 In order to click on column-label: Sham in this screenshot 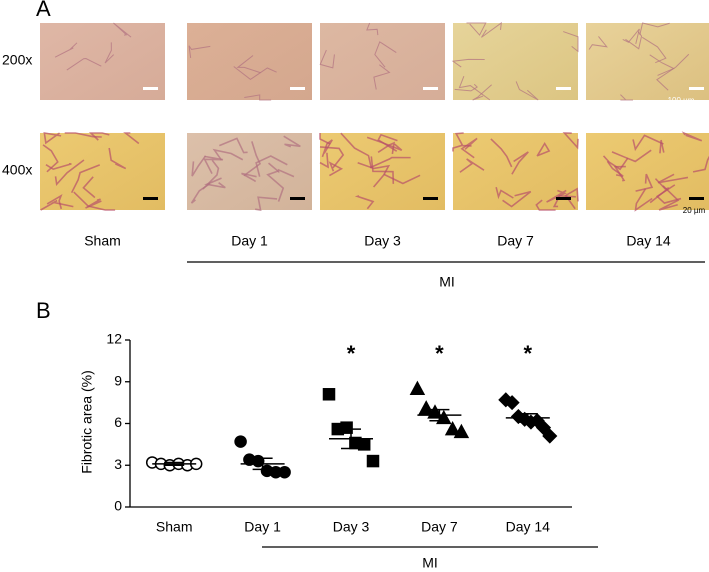, I will do `click(102, 241)`.